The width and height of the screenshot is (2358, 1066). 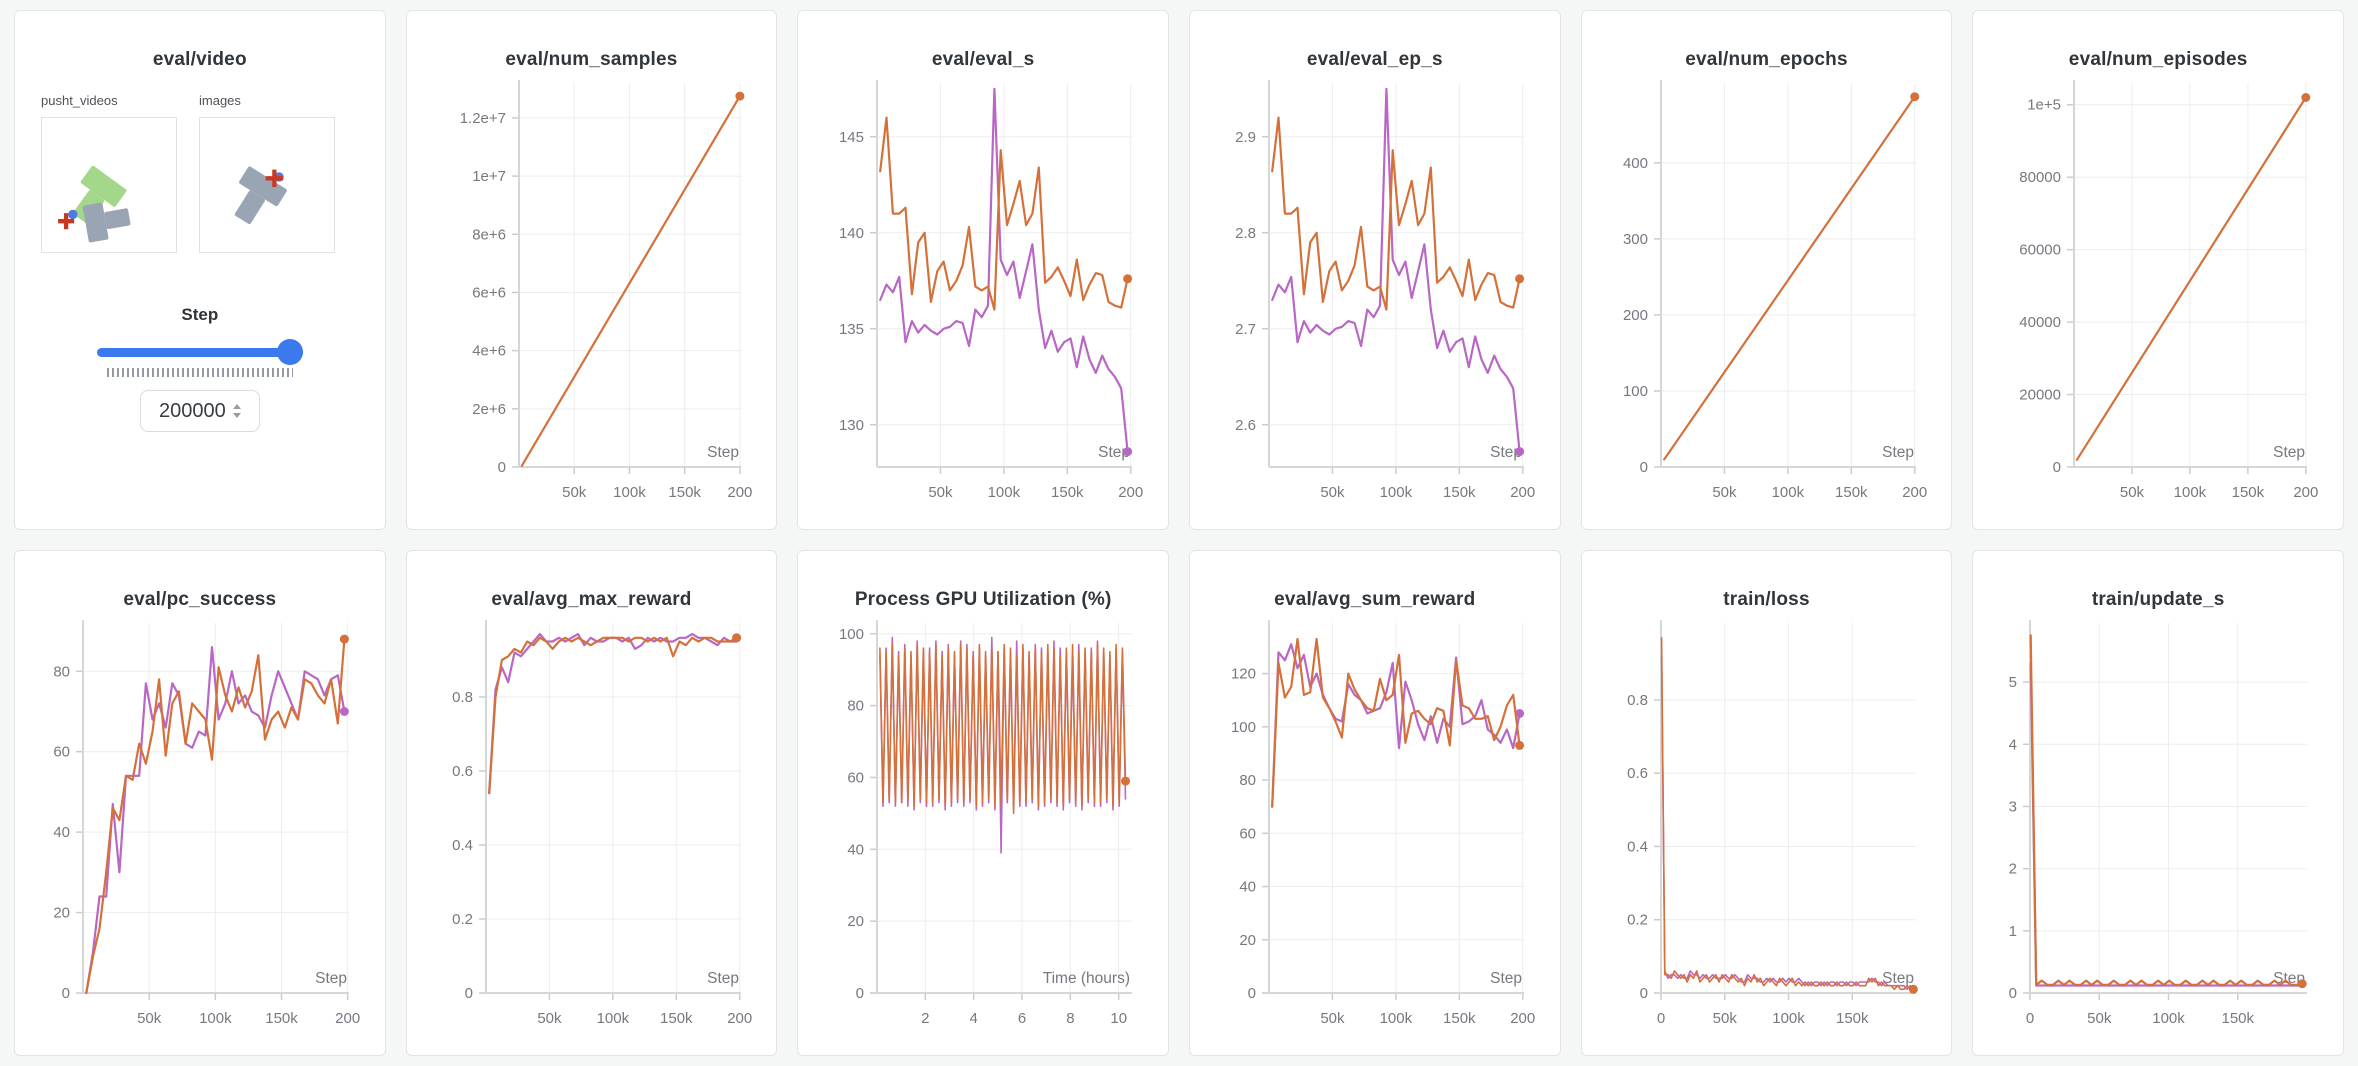 I want to click on chart-canvas-eval-num-epochs: 50k 100k 150k 200 0 100 200 300 400 Step, so click(x=1767, y=296).